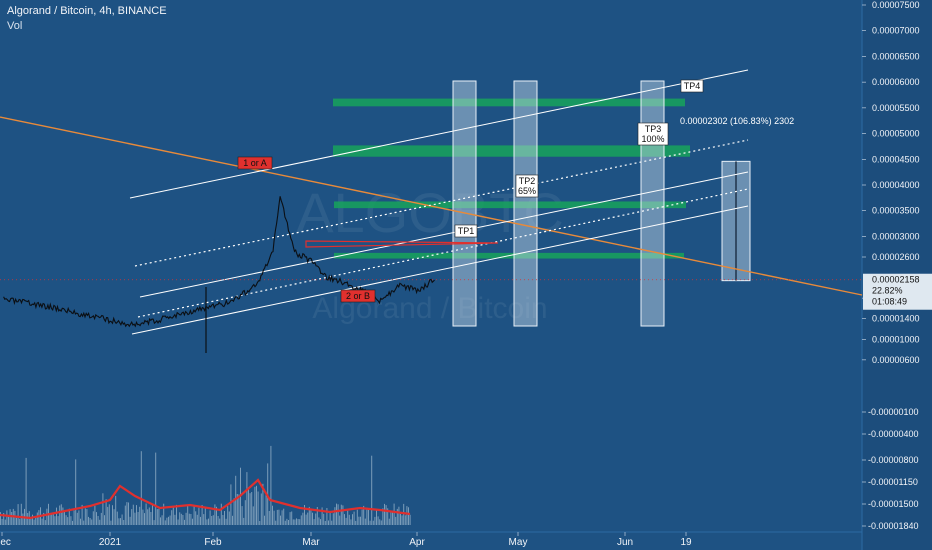  What do you see at coordinates (213, 542) in the screenshot?
I see `x-tick-label: Feb` at bounding box center [213, 542].